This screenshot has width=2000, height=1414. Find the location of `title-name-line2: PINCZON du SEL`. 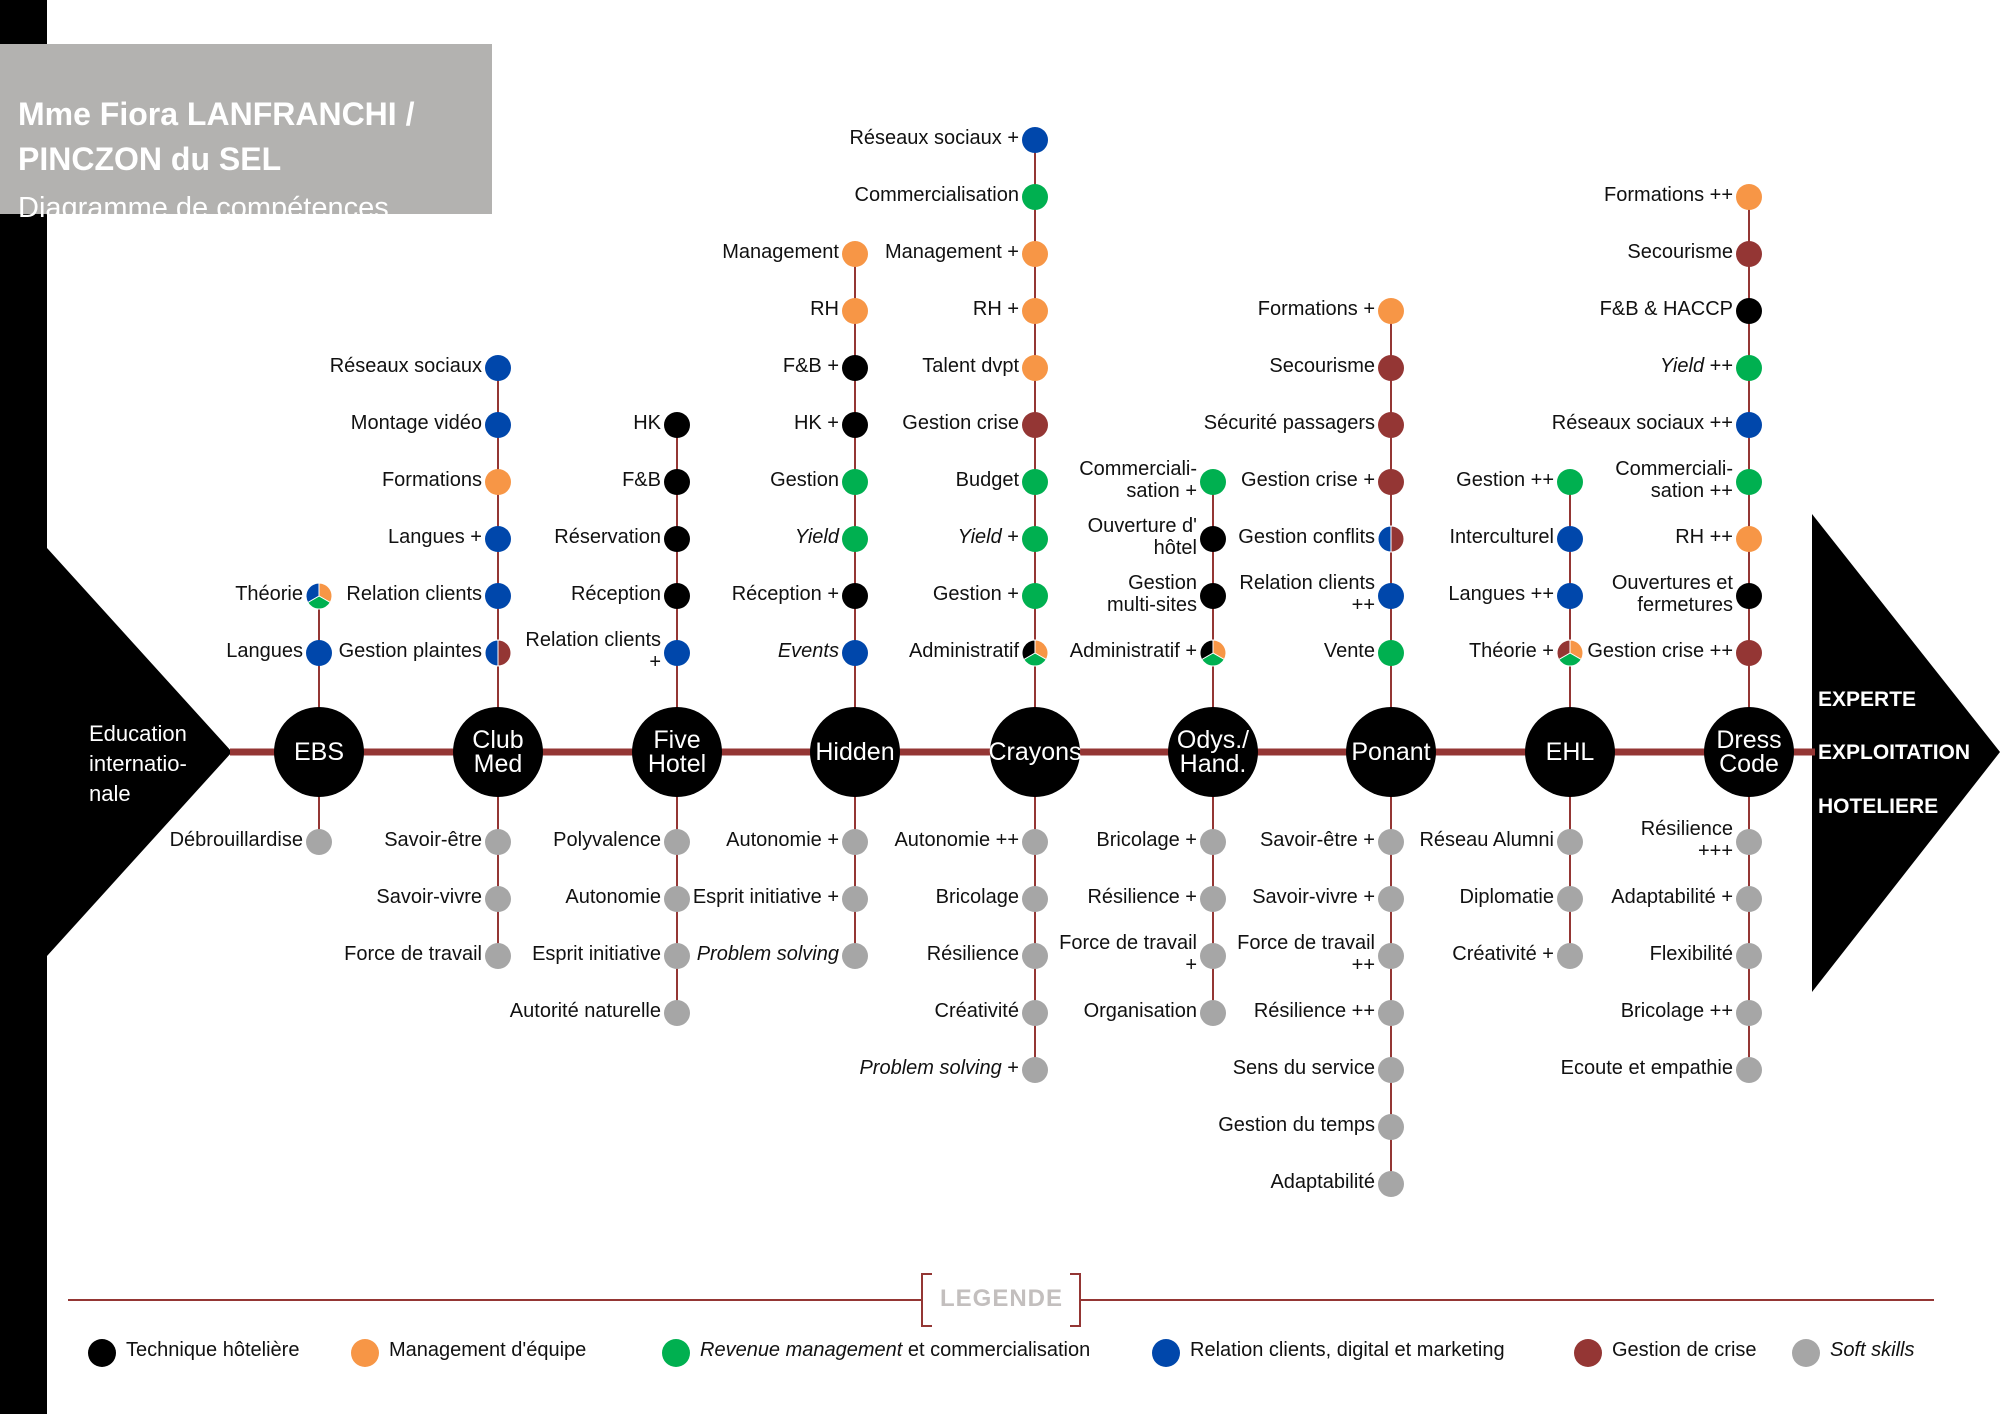

title-name-line2: PINCZON du SEL is located at coordinates (150, 159).